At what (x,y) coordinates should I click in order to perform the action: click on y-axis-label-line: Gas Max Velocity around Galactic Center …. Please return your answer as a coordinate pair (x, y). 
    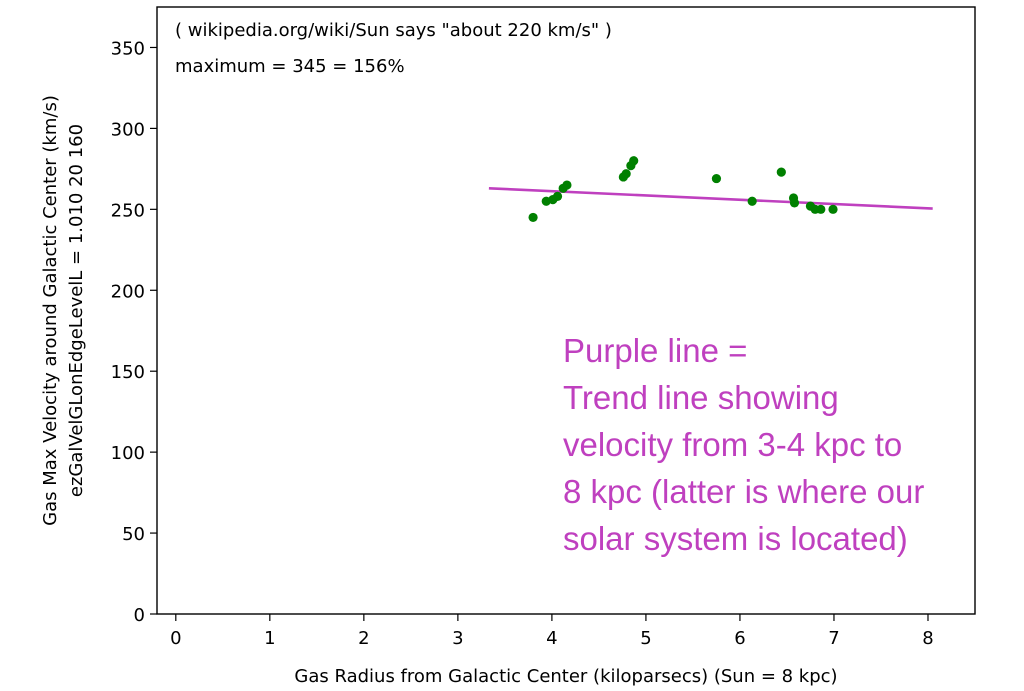
    Looking at the image, I should click on (50, 310).